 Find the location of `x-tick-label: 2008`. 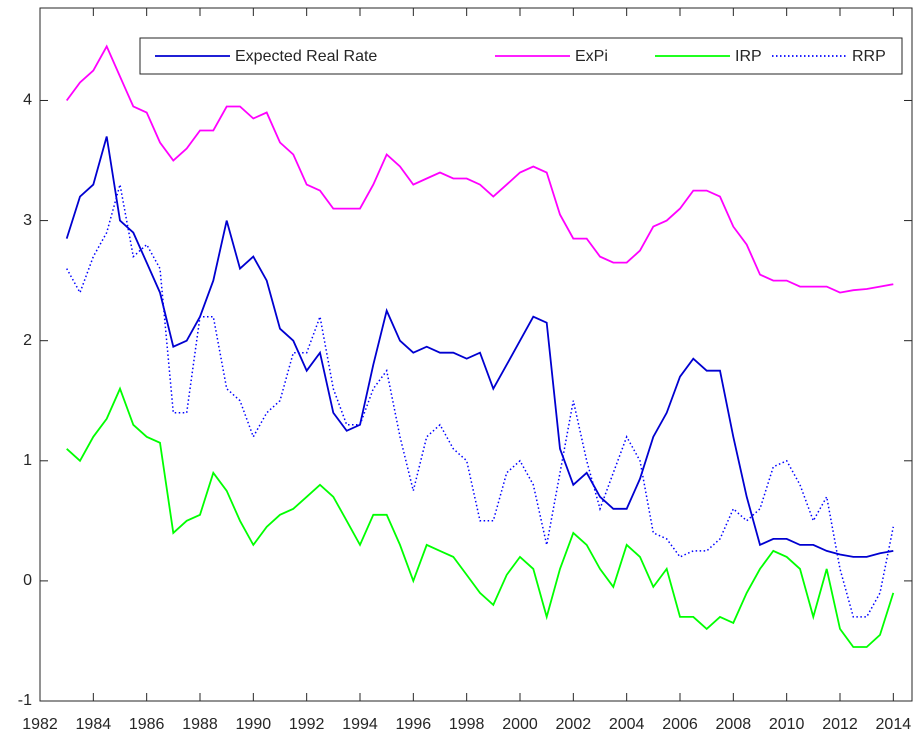

x-tick-label: 2008 is located at coordinates (734, 724).